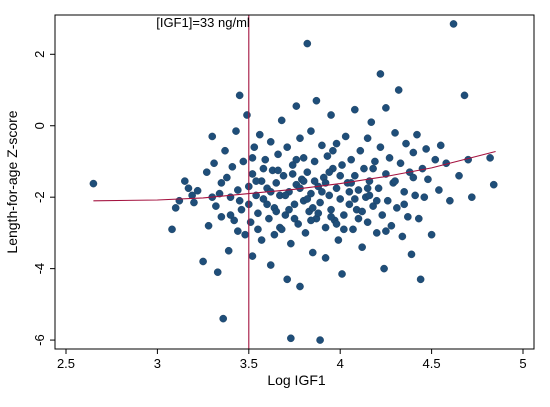 The width and height of the screenshot is (550, 407). What do you see at coordinates (294, 176) in the screenshot?
I see `fit-line` at bounding box center [294, 176].